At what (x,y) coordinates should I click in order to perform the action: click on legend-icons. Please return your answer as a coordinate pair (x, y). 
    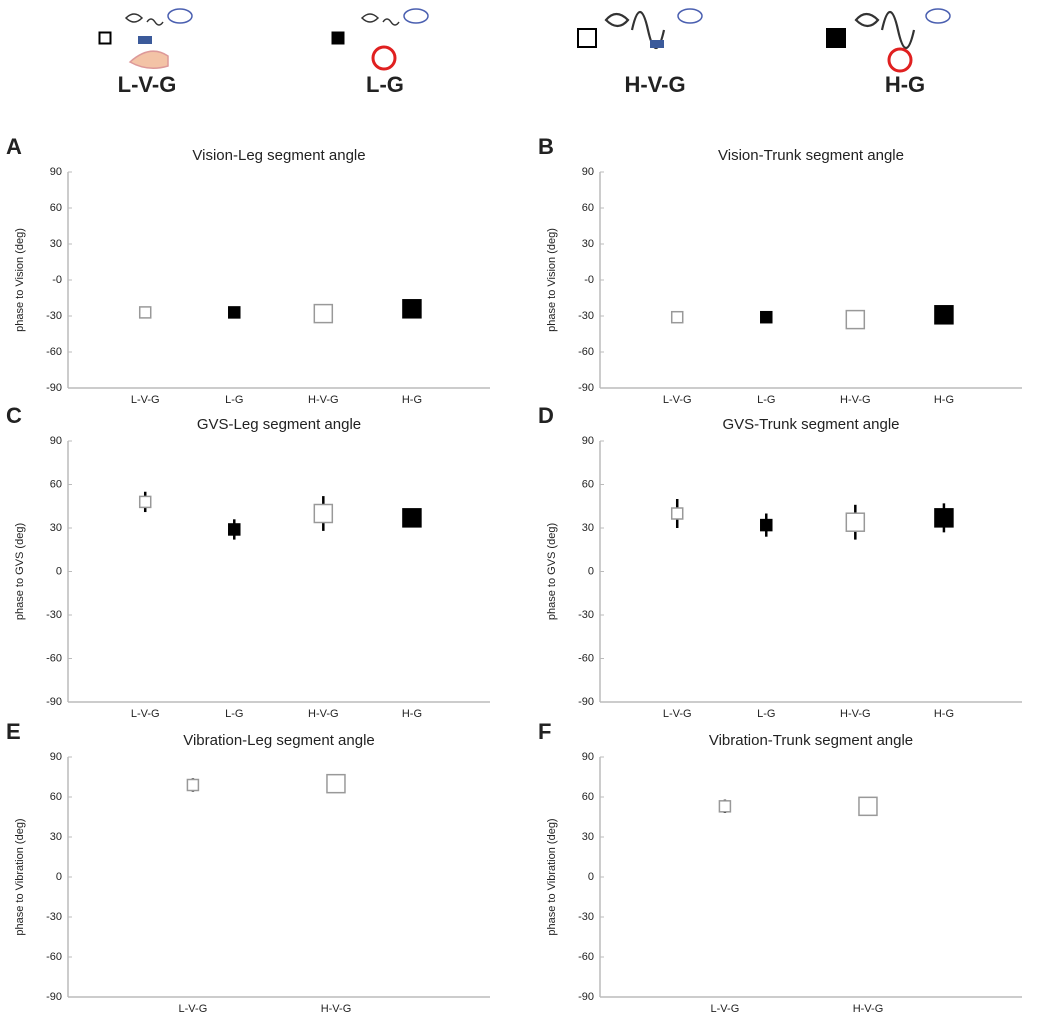
    Looking at the image, I should click on (537, 40).